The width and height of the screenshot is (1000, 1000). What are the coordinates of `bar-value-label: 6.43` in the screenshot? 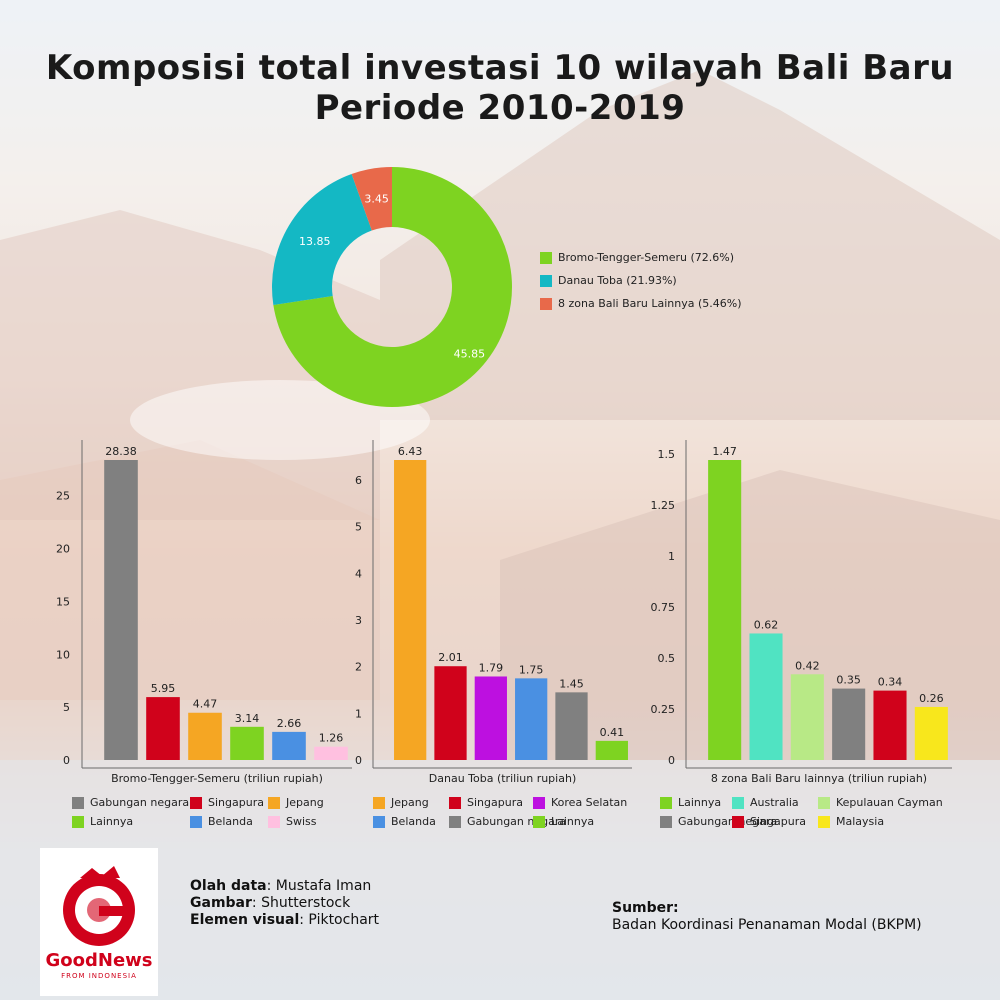 It's located at (410, 451).